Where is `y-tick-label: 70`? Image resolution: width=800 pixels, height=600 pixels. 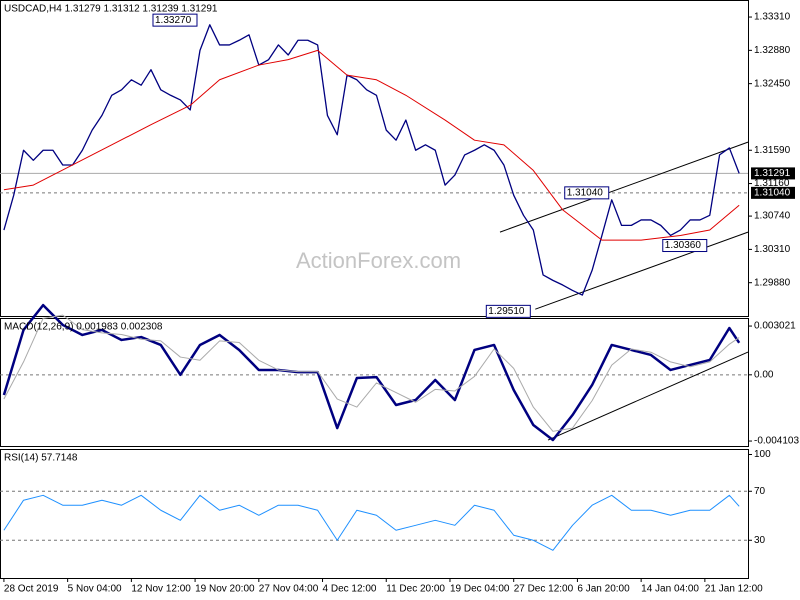 y-tick-label: 70 is located at coordinates (760, 491).